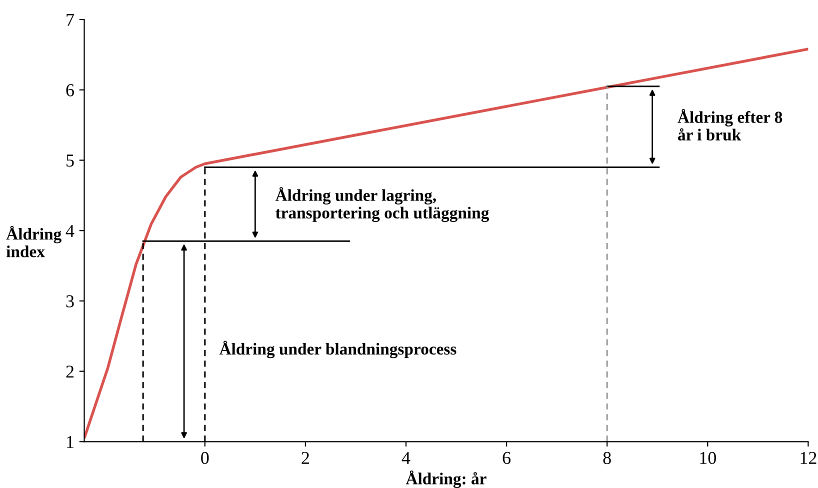 The width and height of the screenshot is (818, 488). Describe the element at coordinates (70, 372) in the screenshot. I see `y-tick-label: 2` at that location.